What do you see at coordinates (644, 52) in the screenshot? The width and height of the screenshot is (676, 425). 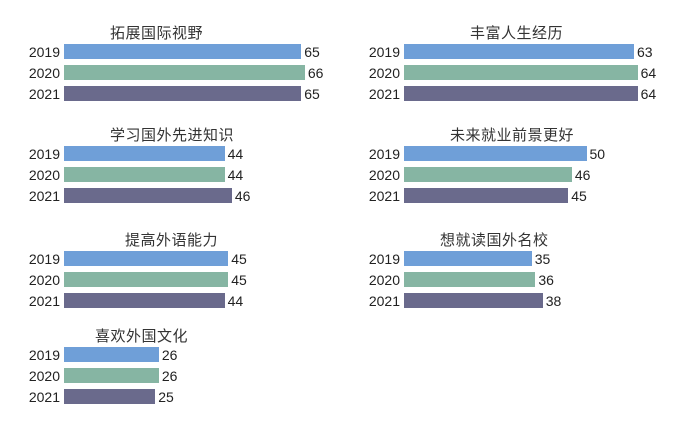 I see `value-label: 63` at bounding box center [644, 52].